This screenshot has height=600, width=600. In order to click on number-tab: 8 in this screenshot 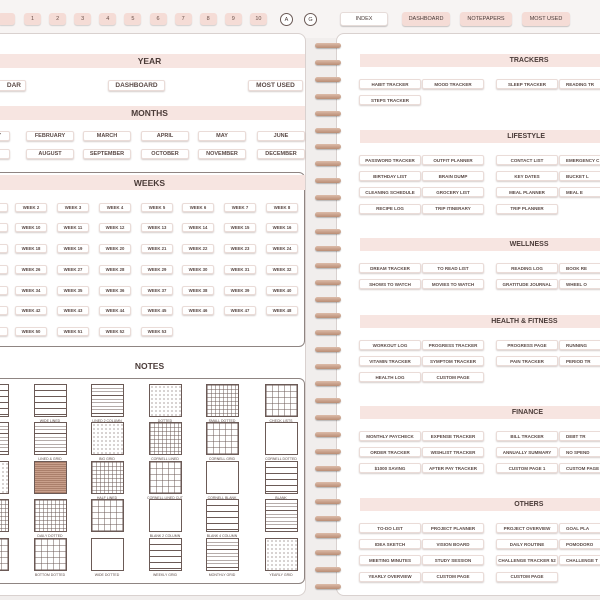, I will do `click(208, 19)`.